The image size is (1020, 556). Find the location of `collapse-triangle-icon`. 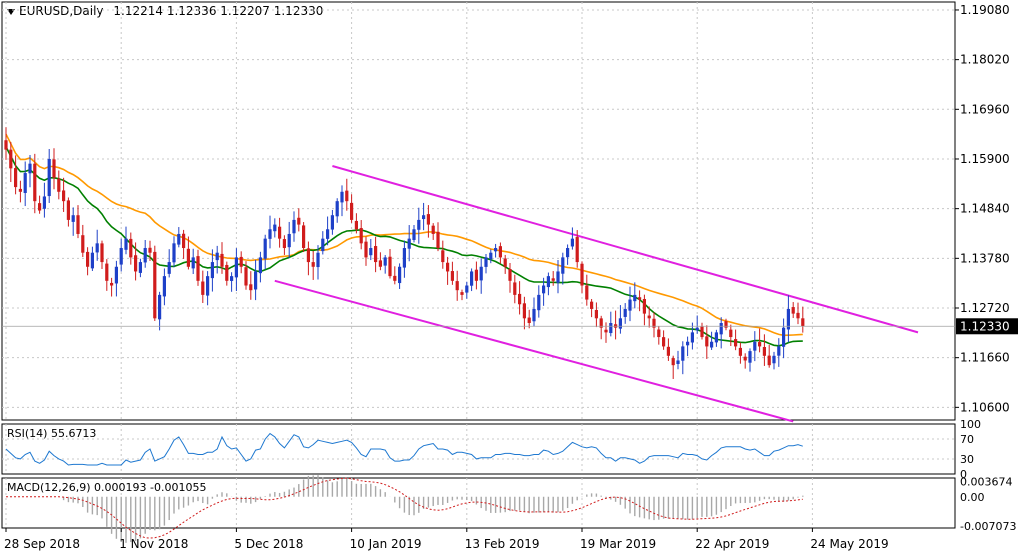

collapse-triangle-icon is located at coordinates (11, 11).